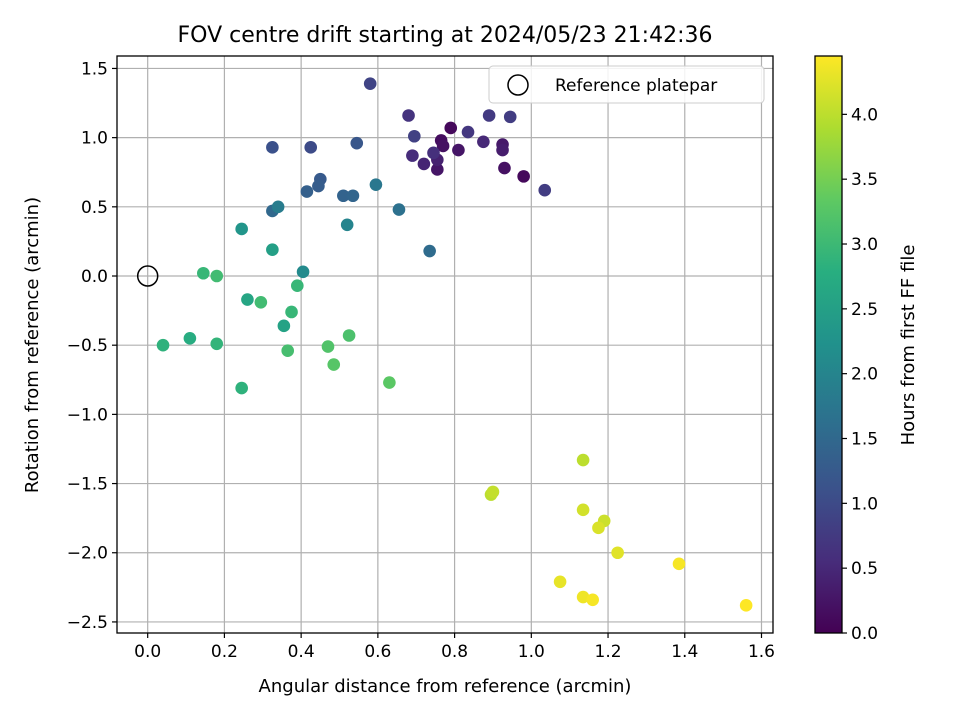 The image size is (960, 720). What do you see at coordinates (684, 652) in the screenshot?
I see `x-tick-label: 1.4` at bounding box center [684, 652].